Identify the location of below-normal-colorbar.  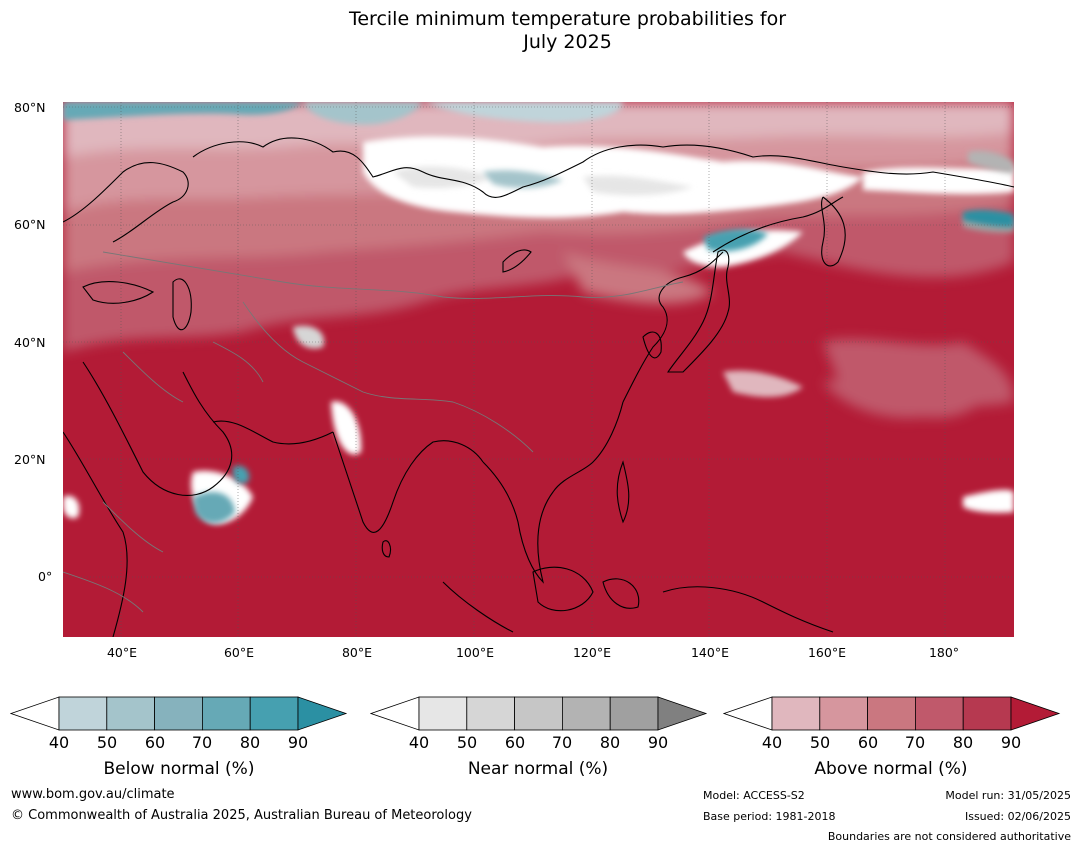
(179, 713).